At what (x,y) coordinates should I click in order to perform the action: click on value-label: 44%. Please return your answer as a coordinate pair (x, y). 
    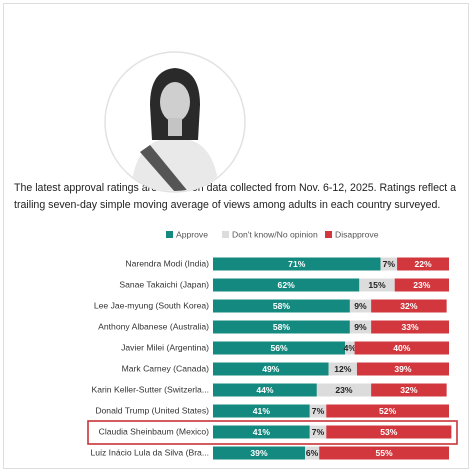
    Looking at the image, I should click on (265, 390).